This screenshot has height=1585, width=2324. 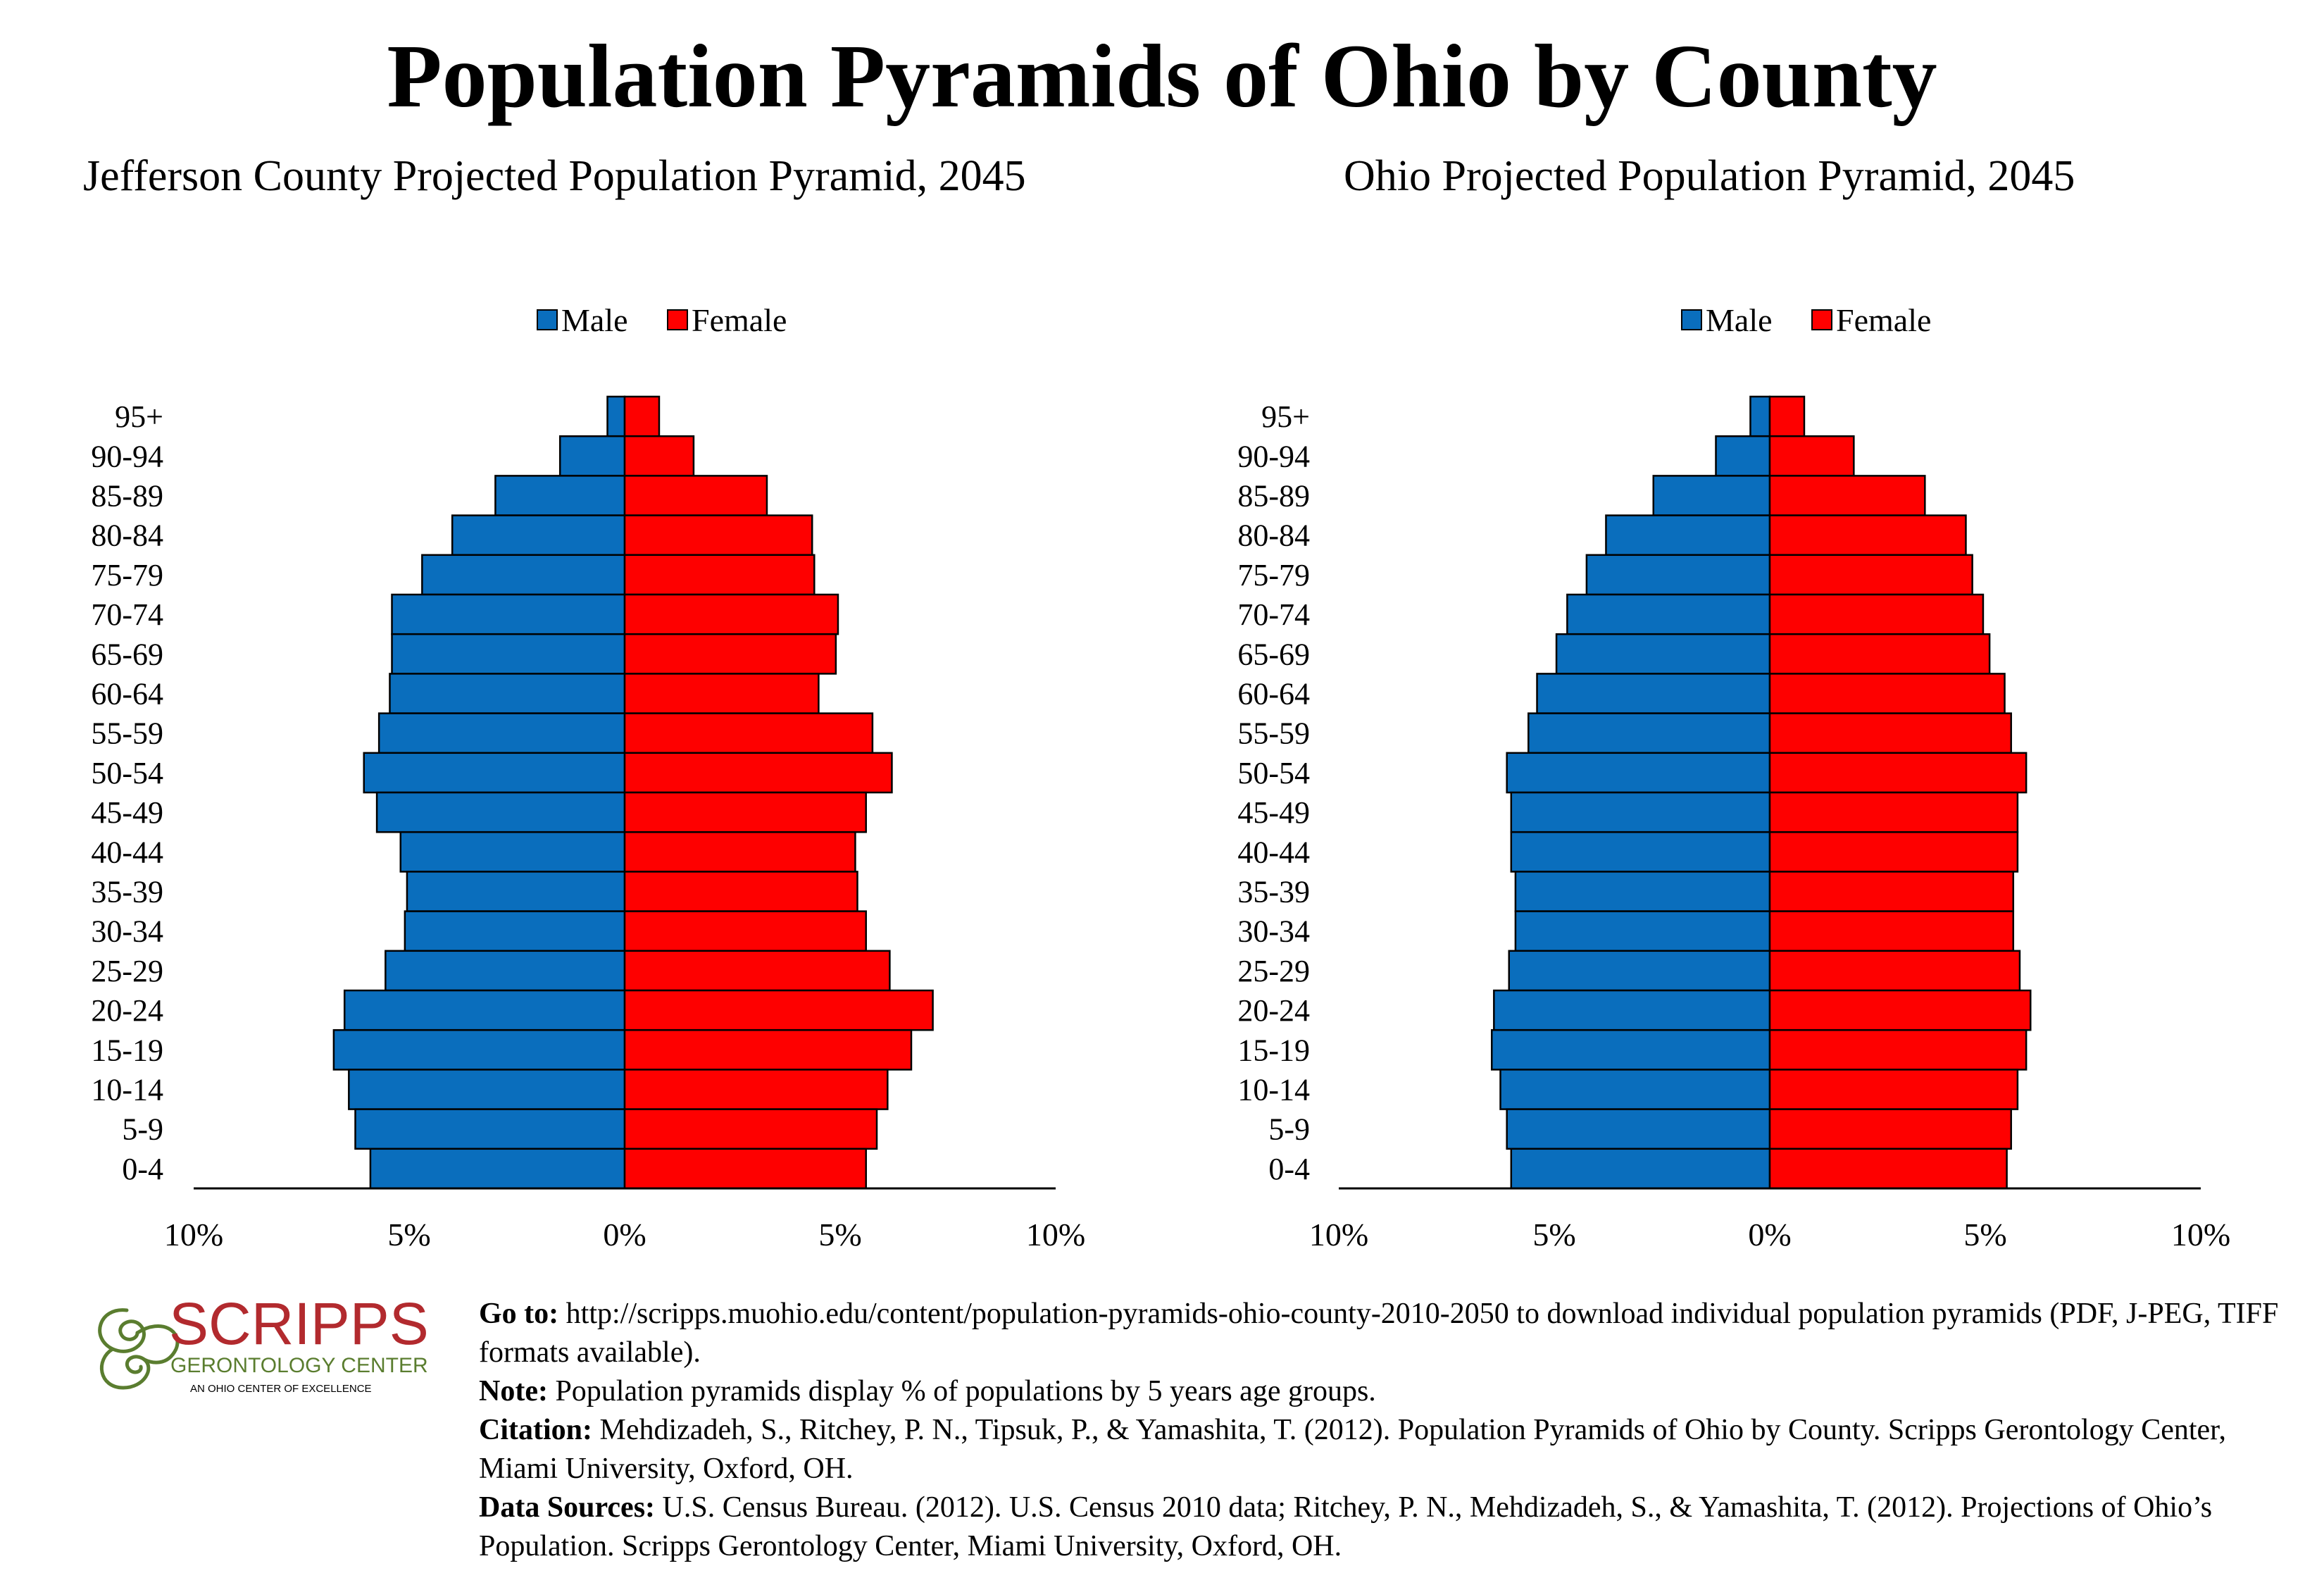 I want to click on age-label: 10-14, so click(x=1273, y=1090).